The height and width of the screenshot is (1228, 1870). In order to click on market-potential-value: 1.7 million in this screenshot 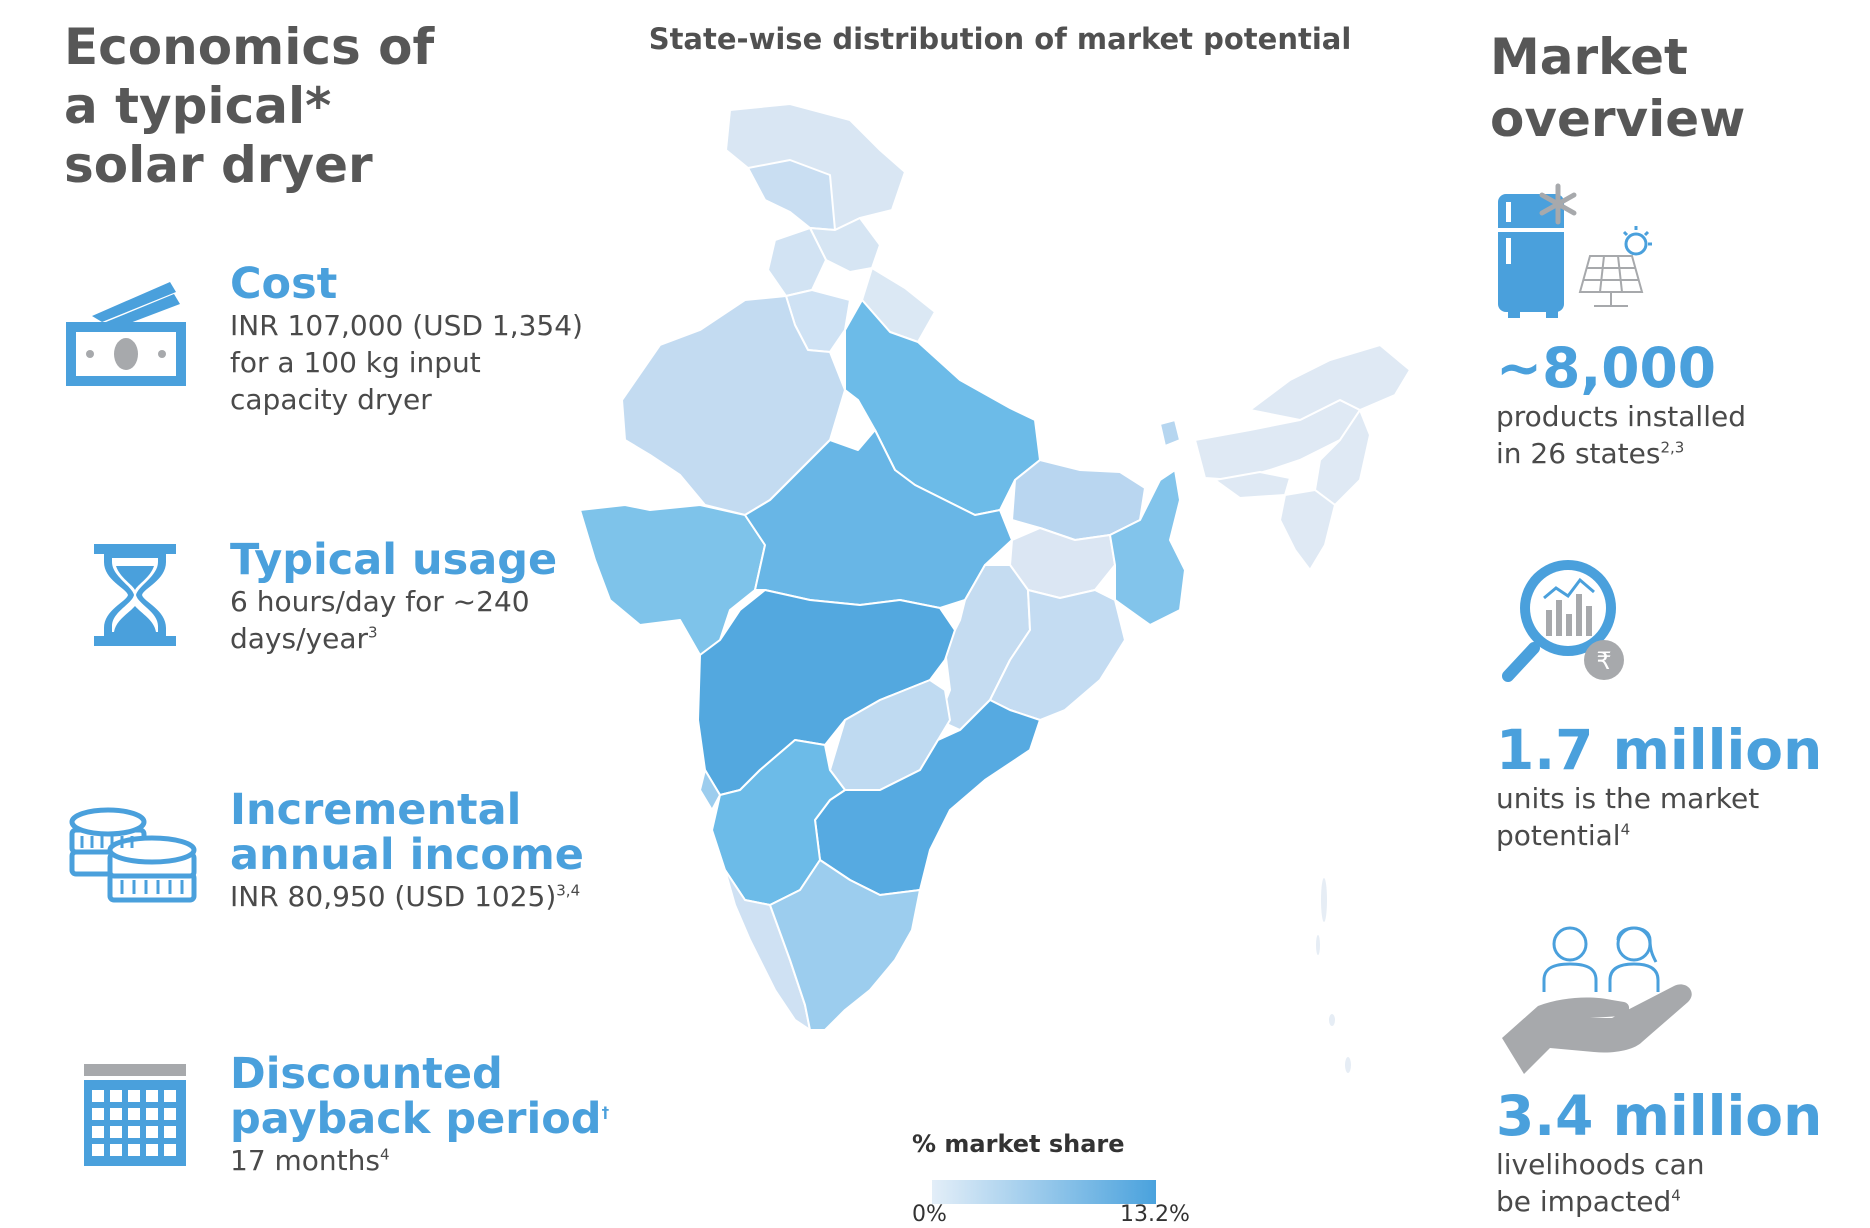, I will do `click(1659, 750)`.